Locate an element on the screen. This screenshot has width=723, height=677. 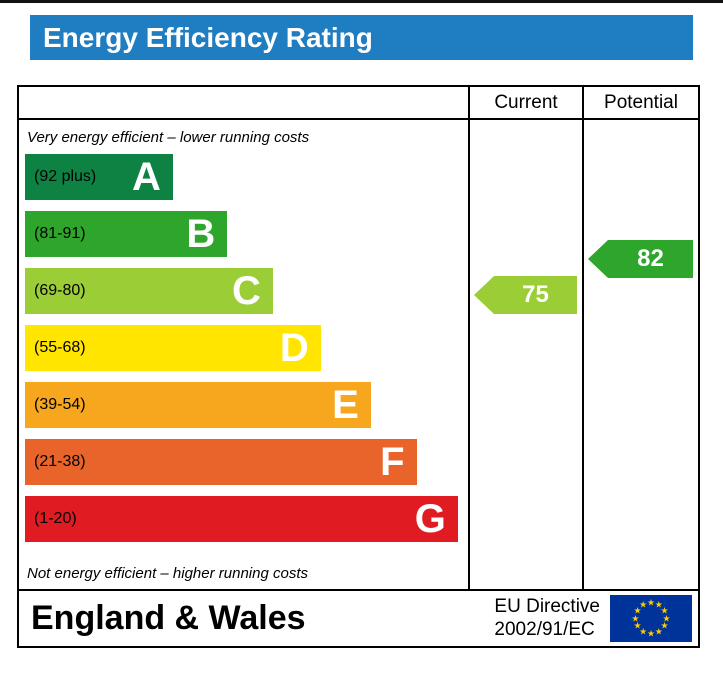
band-range-label: (21-38) is located at coordinates (60, 461).